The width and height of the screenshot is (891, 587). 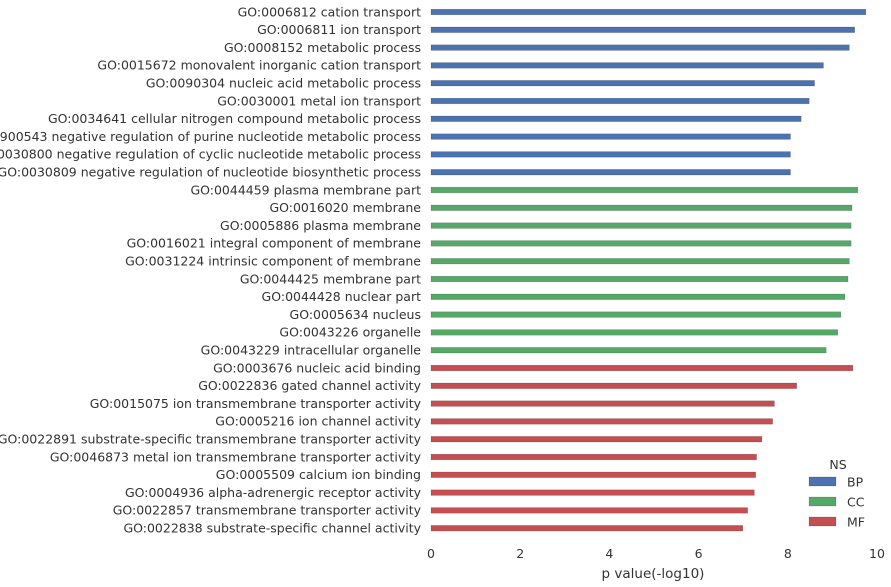 I want to click on legend-title: NS, so click(x=837, y=464).